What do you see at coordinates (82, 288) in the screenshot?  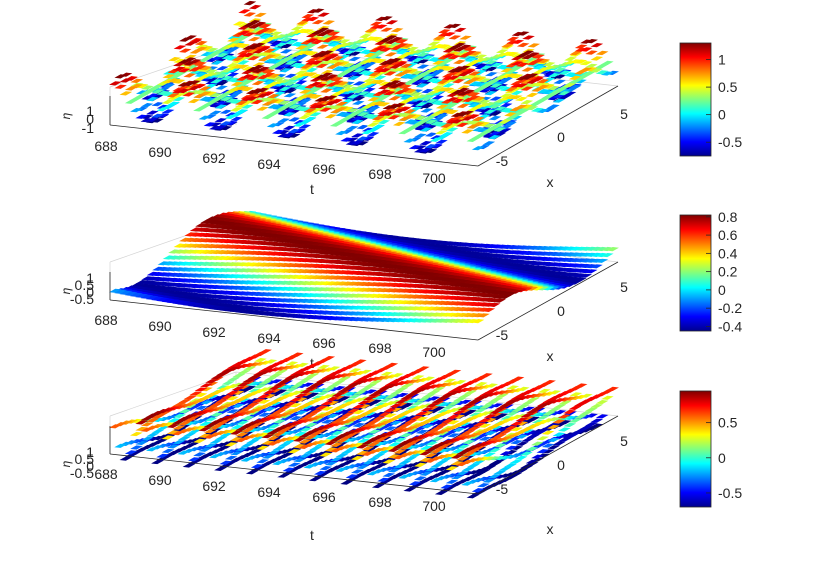 I see `z-ticks-2: 1 0.5 0 -0.5` at bounding box center [82, 288].